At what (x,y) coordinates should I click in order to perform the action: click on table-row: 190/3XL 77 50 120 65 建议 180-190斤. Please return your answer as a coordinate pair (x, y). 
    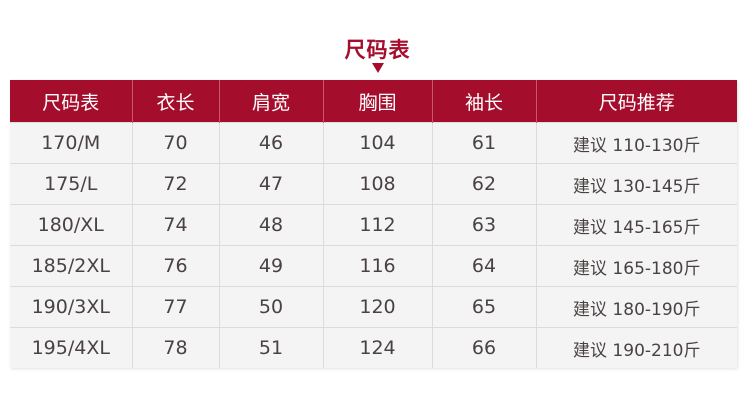
    Looking at the image, I should click on (373, 307).